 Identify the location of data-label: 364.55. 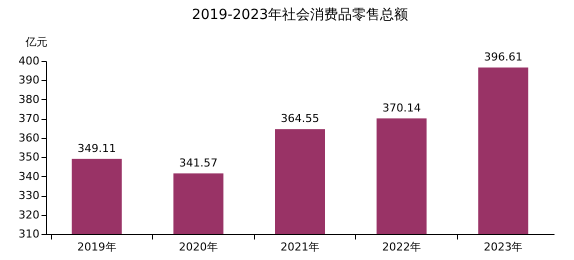
(300, 119).